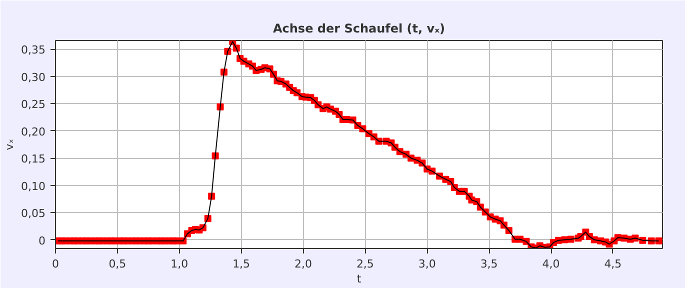 This screenshot has height=288, width=685. What do you see at coordinates (303, 264) in the screenshot?
I see `x-tick-label: 2,0` at bounding box center [303, 264].